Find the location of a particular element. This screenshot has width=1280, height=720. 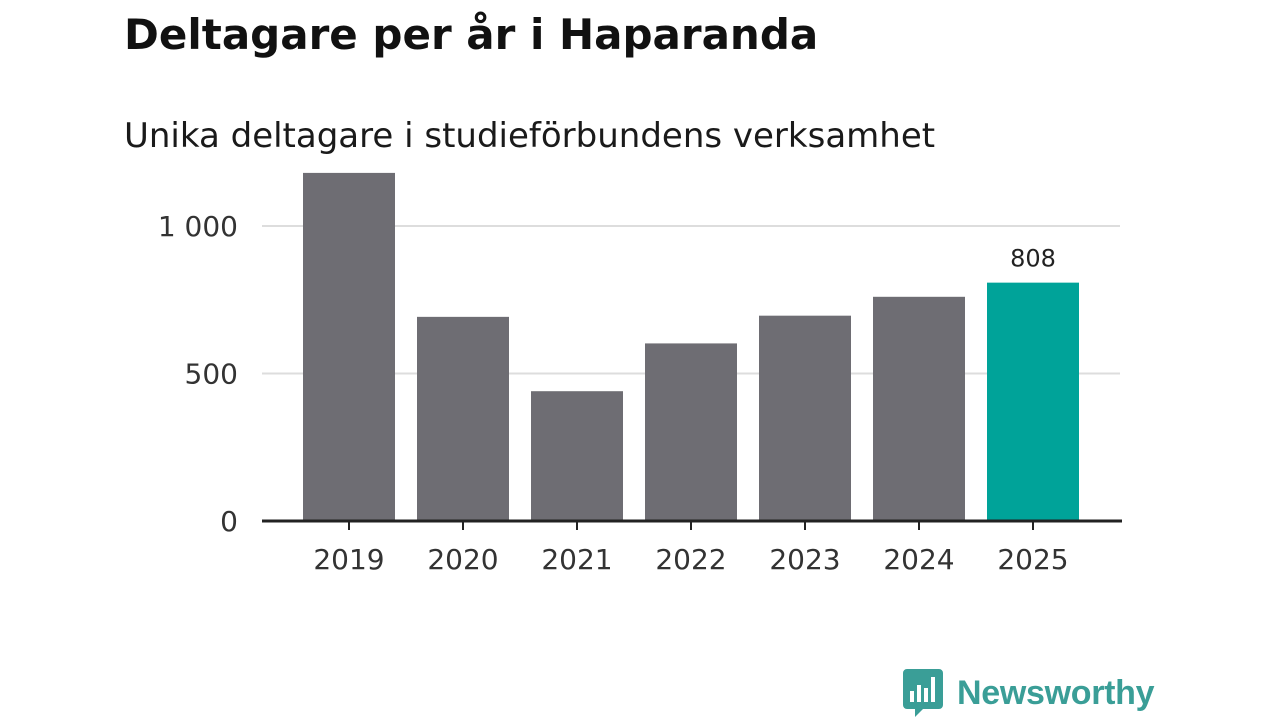

x-tick-label: 2019 is located at coordinates (348, 559).